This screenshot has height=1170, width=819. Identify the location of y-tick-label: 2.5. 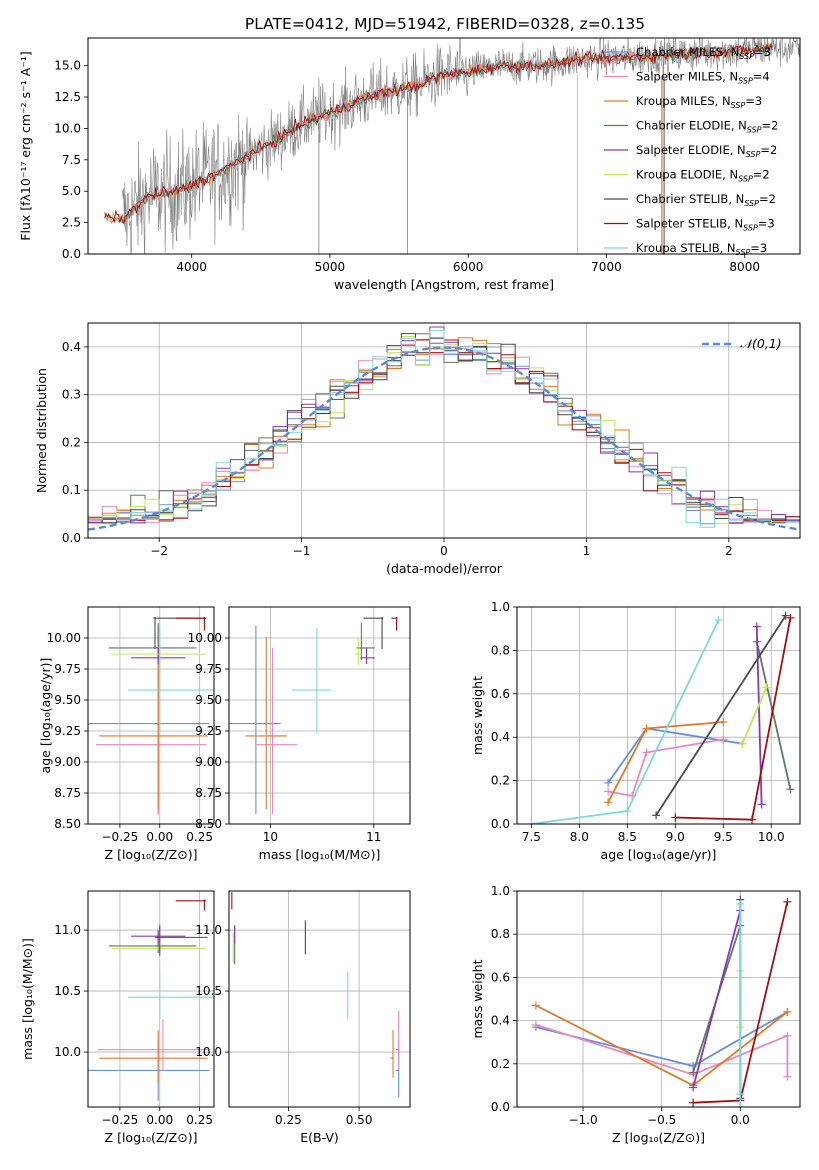
(71, 223).